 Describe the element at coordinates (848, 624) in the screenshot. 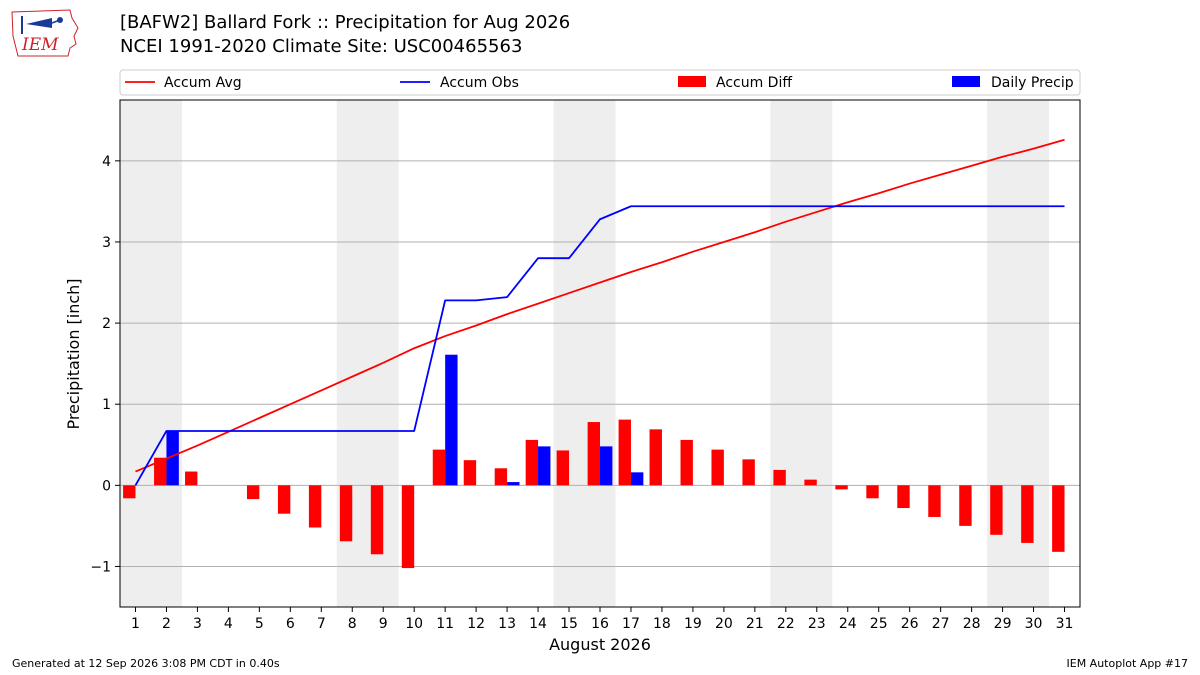

I see `x-tick-label: 24` at that location.